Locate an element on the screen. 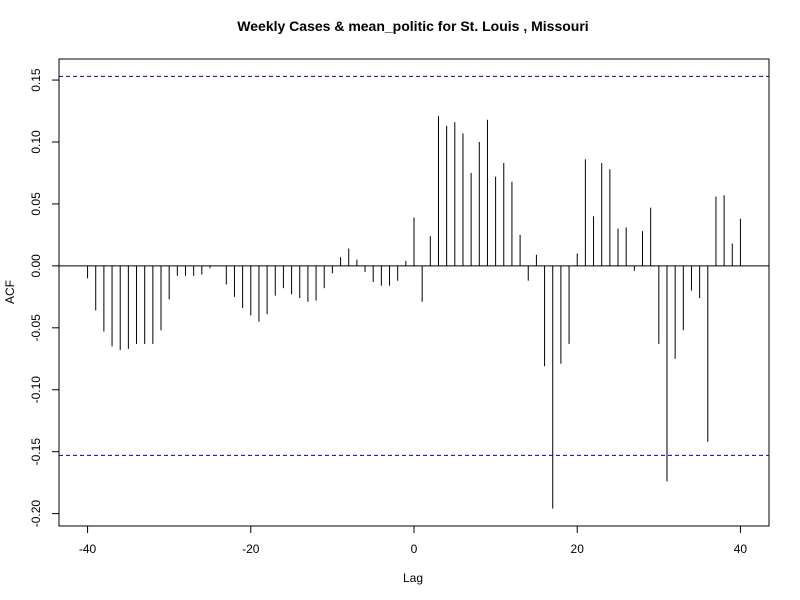 This screenshot has height=600, width=800. y-tick-label: 0.05 is located at coordinates (36, 204).